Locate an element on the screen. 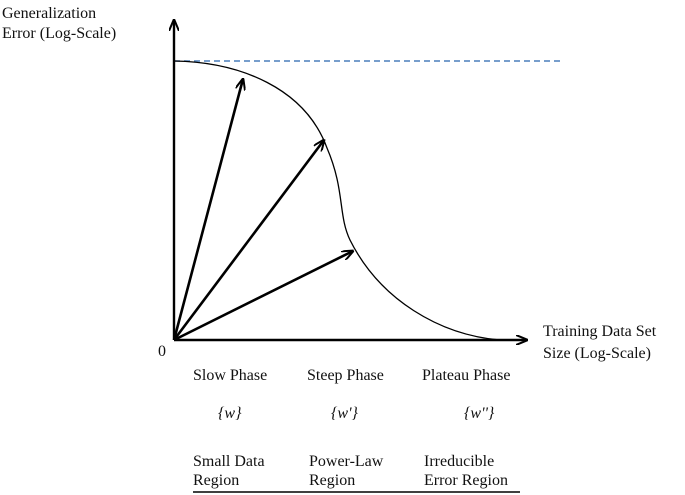  phase-label-steep: Steep Phase is located at coordinates (345, 375).